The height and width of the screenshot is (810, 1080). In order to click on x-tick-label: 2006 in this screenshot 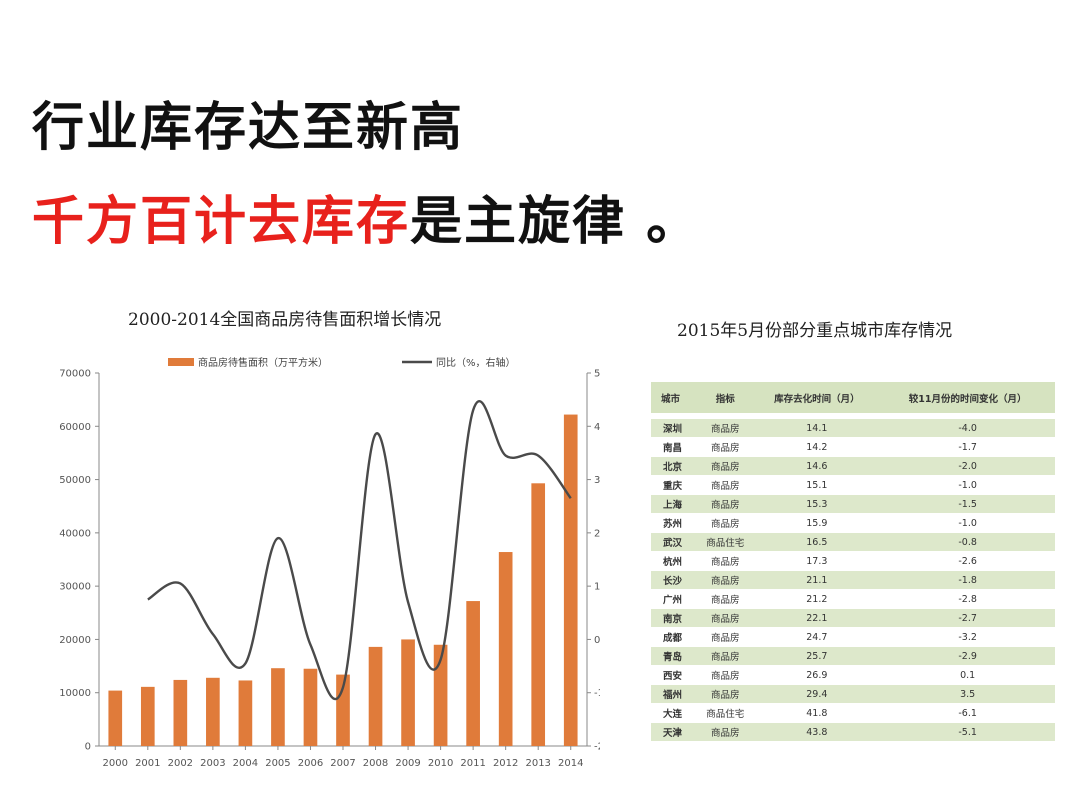, I will do `click(310, 763)`.